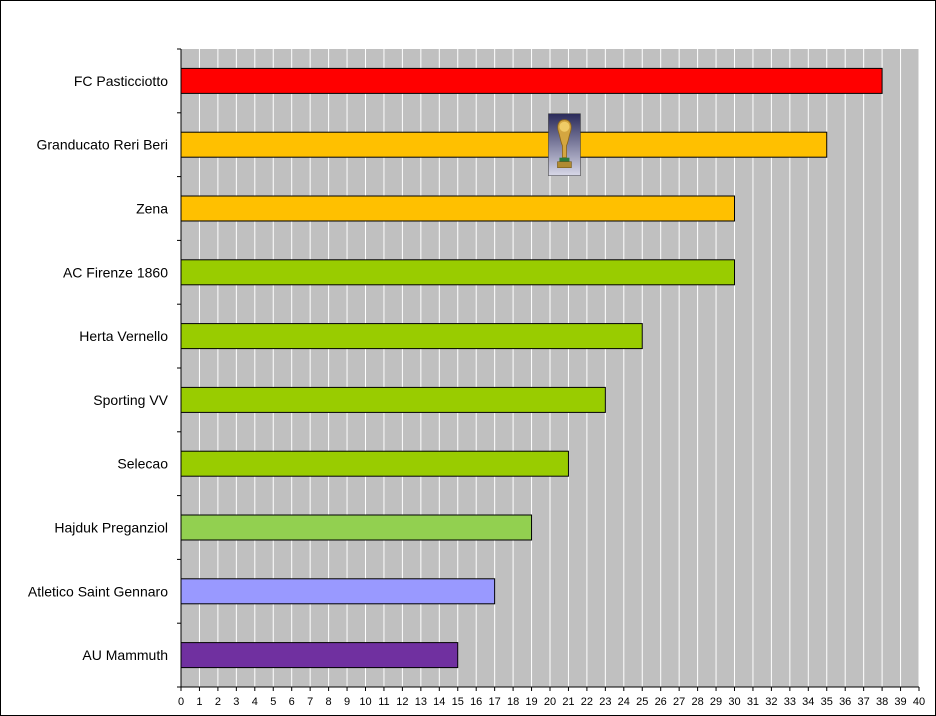  I want to click on x-tick-label: 22, so click(587, 702).